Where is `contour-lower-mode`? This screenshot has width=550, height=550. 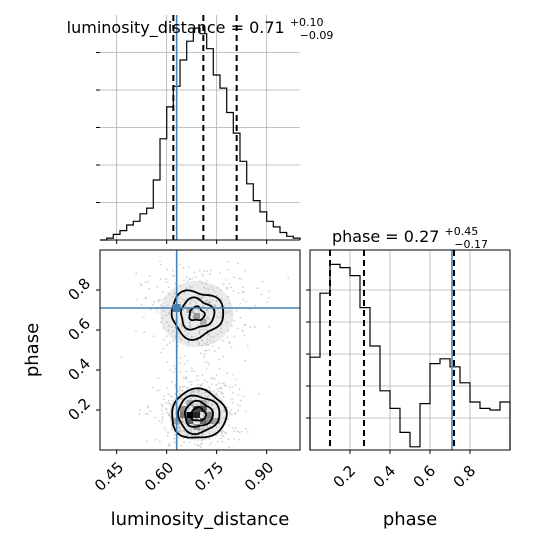
contour-lower-mode is located at coordinates (199, 415).